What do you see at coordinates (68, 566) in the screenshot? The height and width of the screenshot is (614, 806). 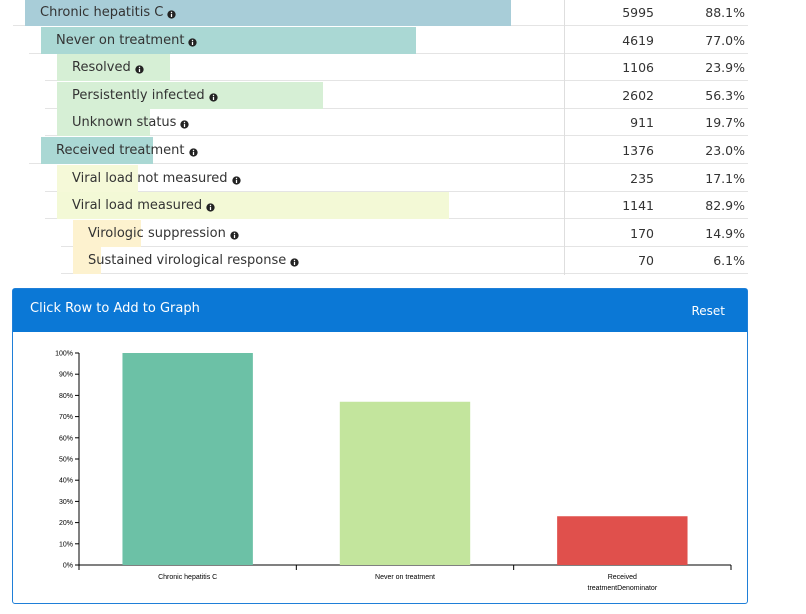 I see `y-tick-label: 0%` at bounding box center [68, 566].